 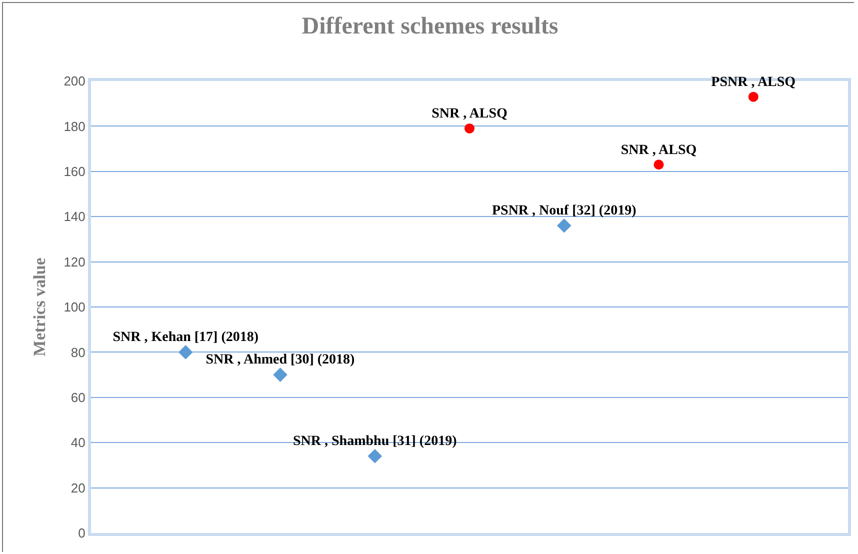 What do you see at coordinates (430, 27) in the screenshot?
I see `chart-title: Different schemes results` at bounding box center [430, 27].